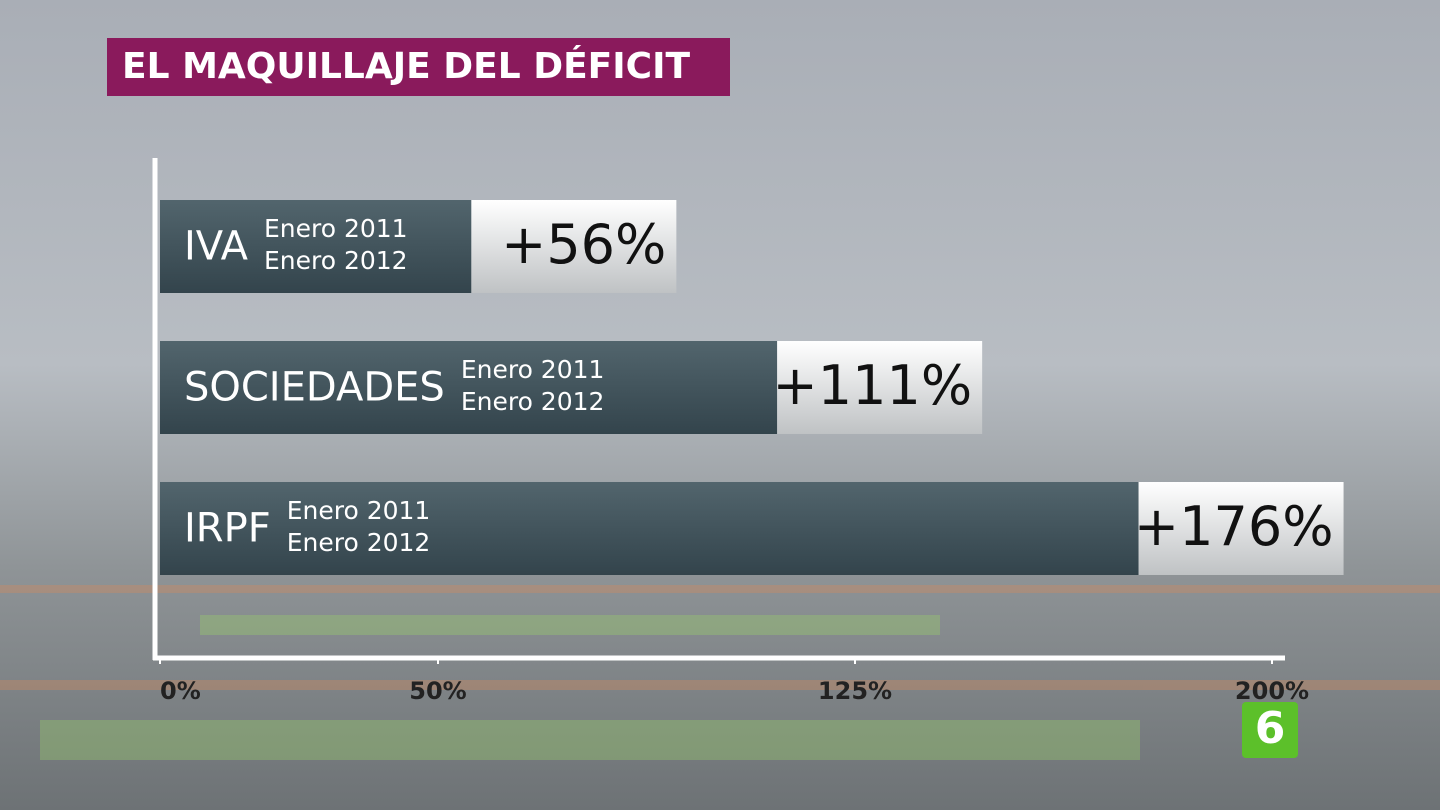  What do you see at coordinates (406, 66) in the screenshot?
I see `chart-title: EL MAQUILLAJE DEL DÉFICIT` at bounding box center [406, 66].